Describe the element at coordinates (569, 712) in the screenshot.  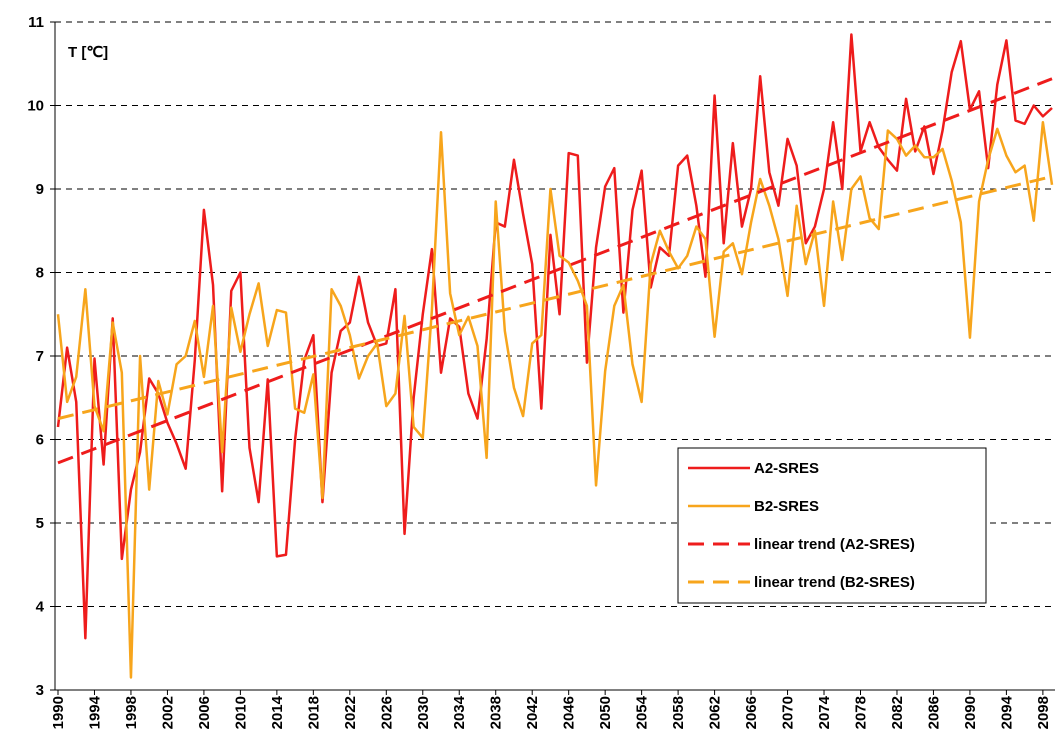
I see `x-tick-label: 2046` at that location.